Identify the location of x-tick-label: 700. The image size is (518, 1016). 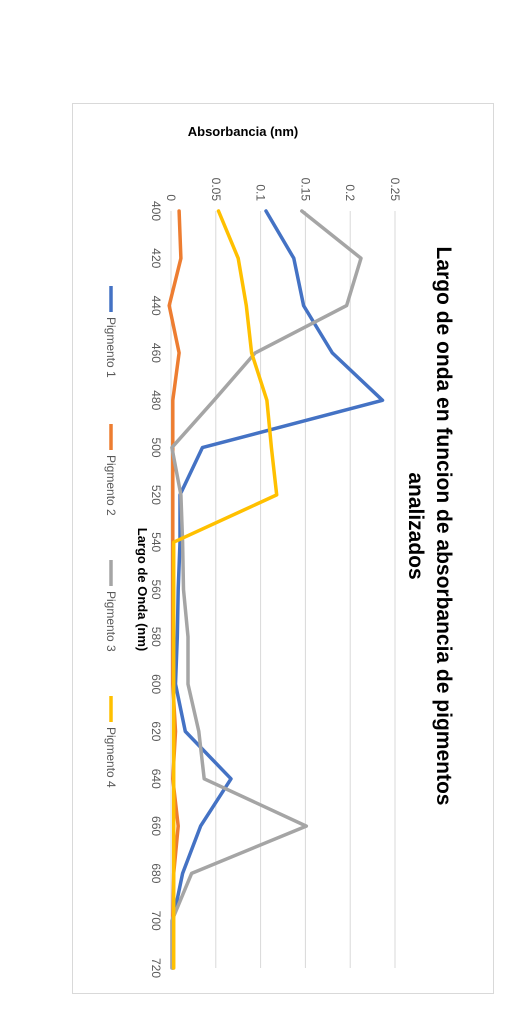
(156, 921).